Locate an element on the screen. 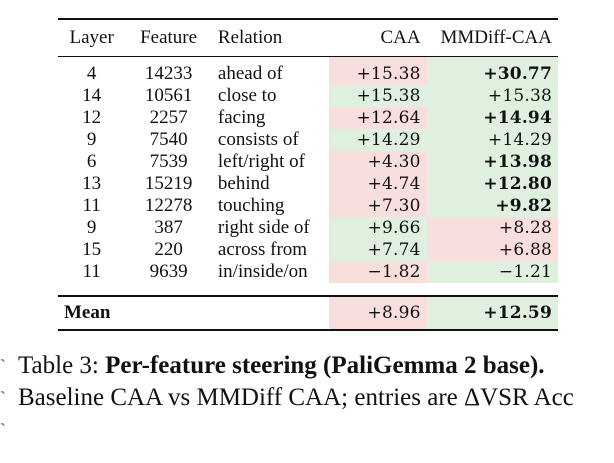  cell-relation: in/inside/on is located at coordinates (262, 271).